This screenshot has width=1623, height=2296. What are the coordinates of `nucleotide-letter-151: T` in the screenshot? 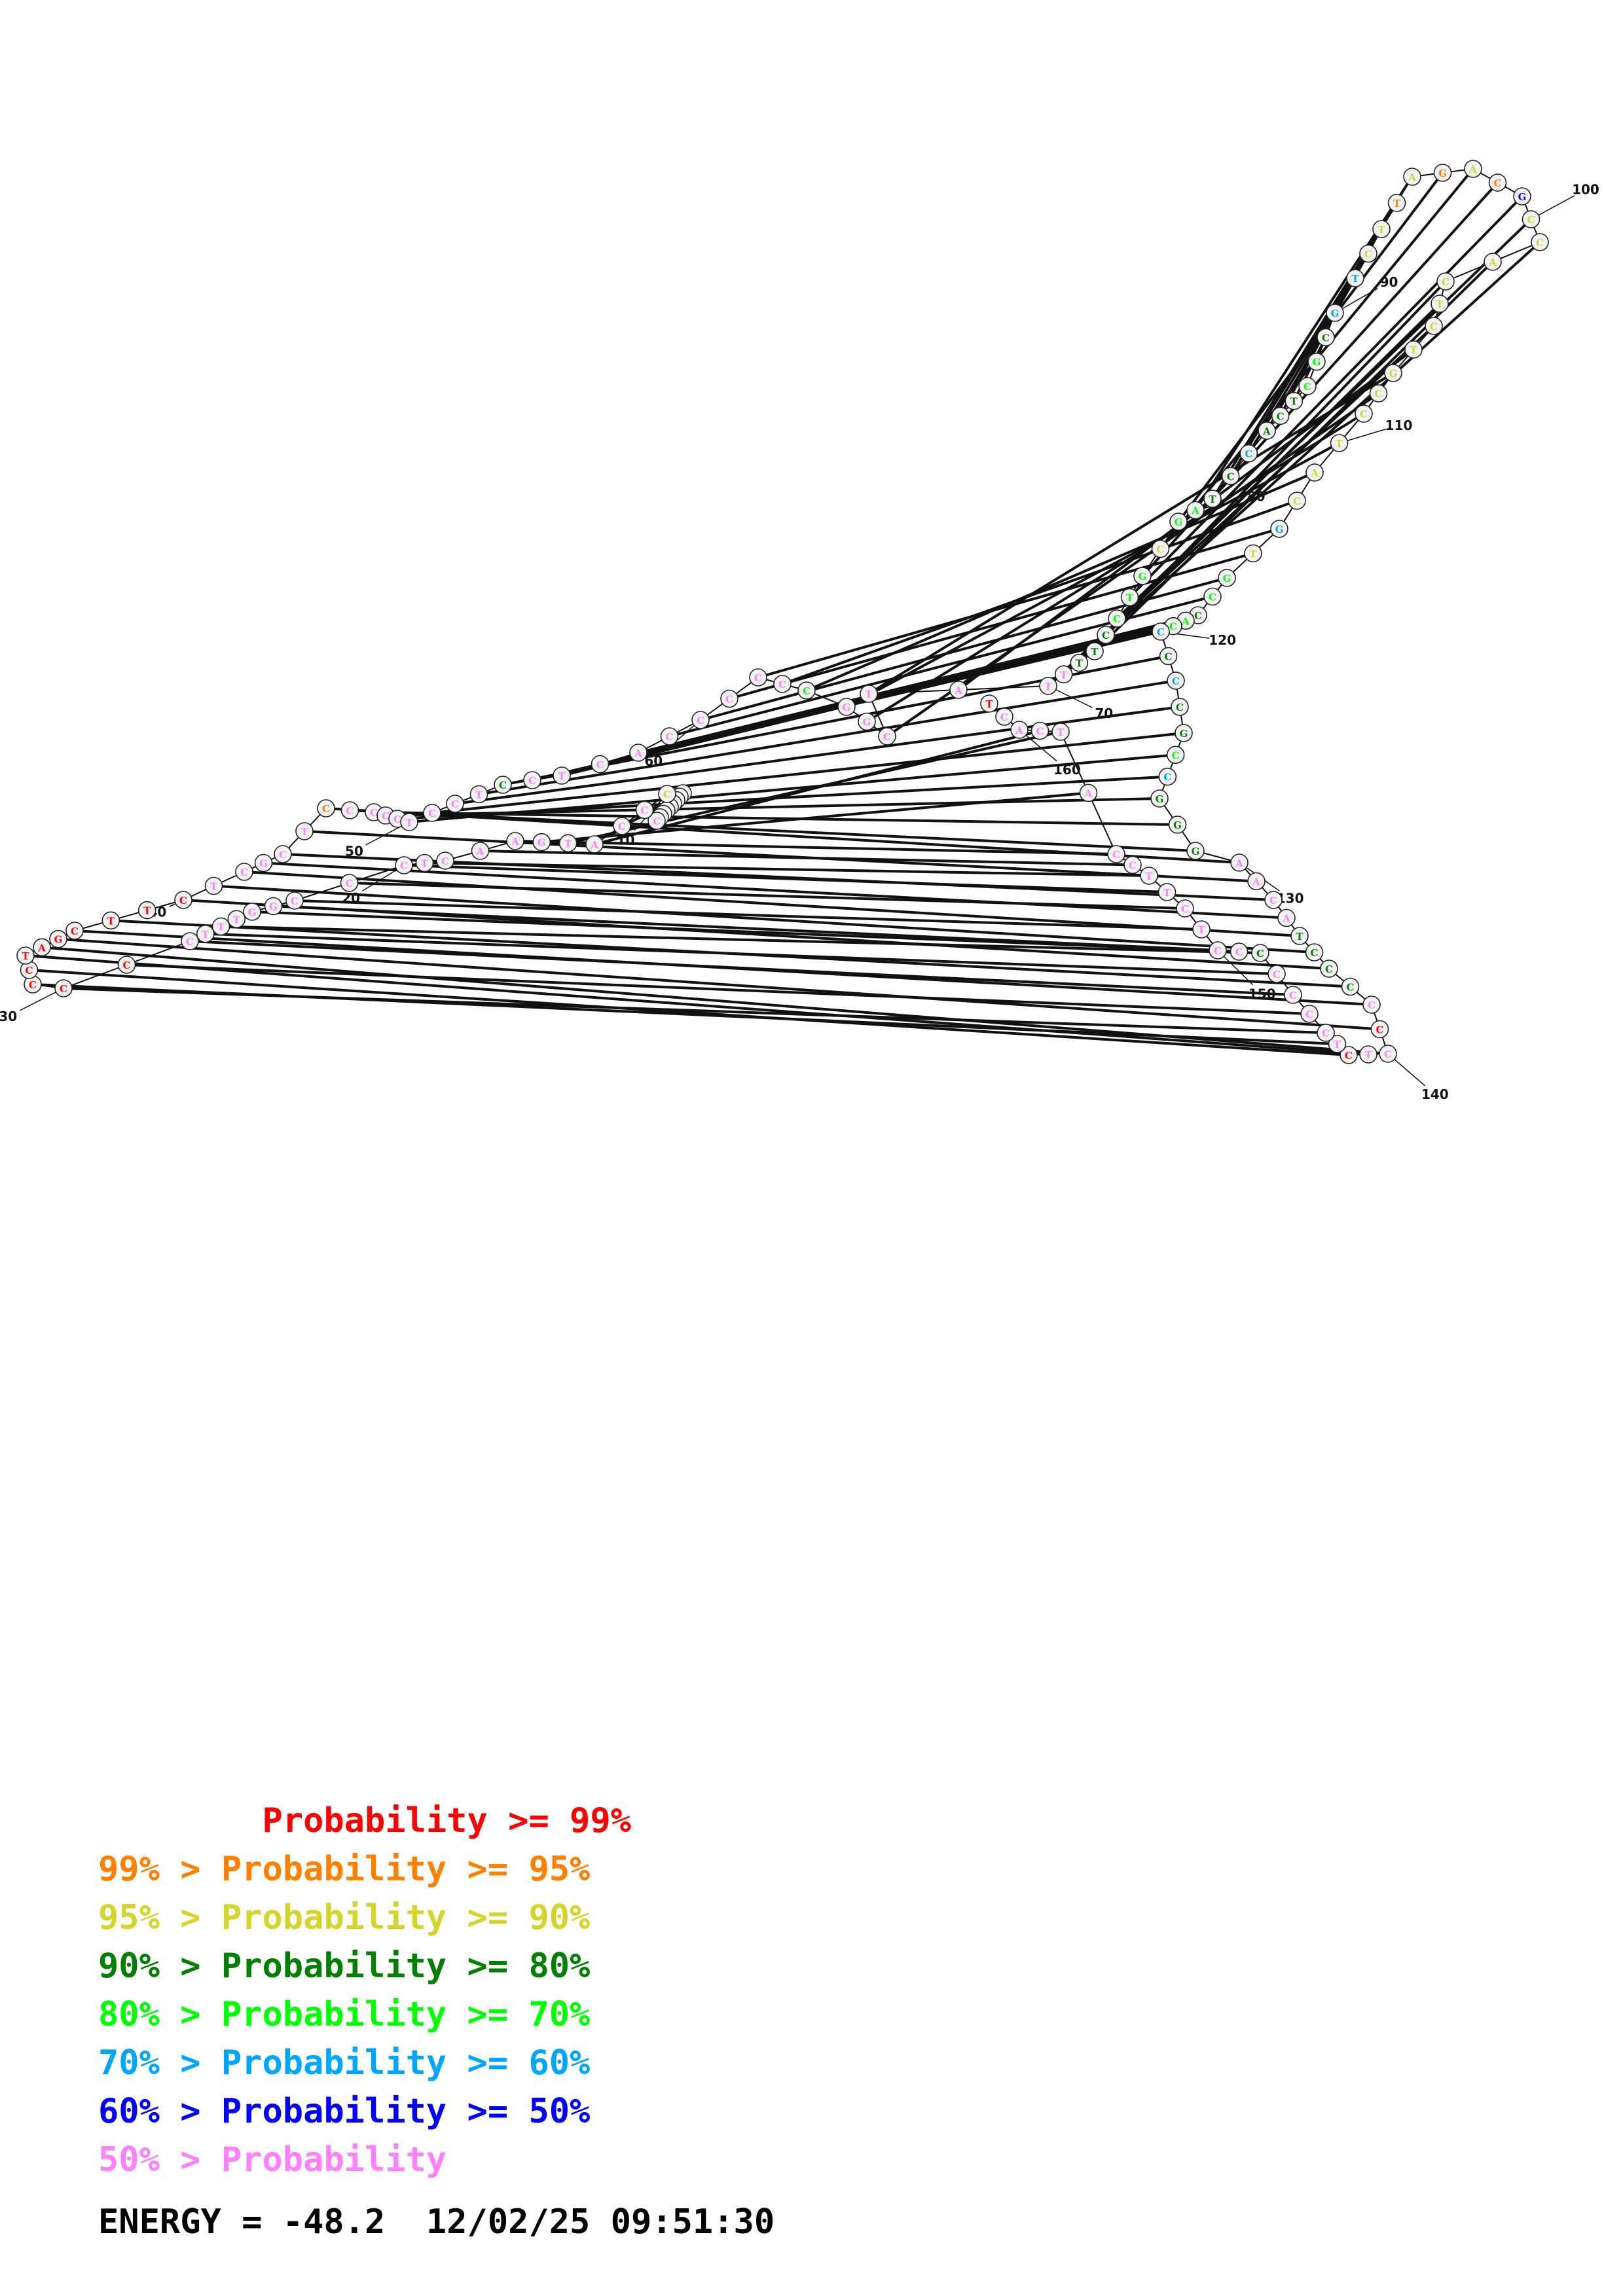 It's located at (1201, 930).